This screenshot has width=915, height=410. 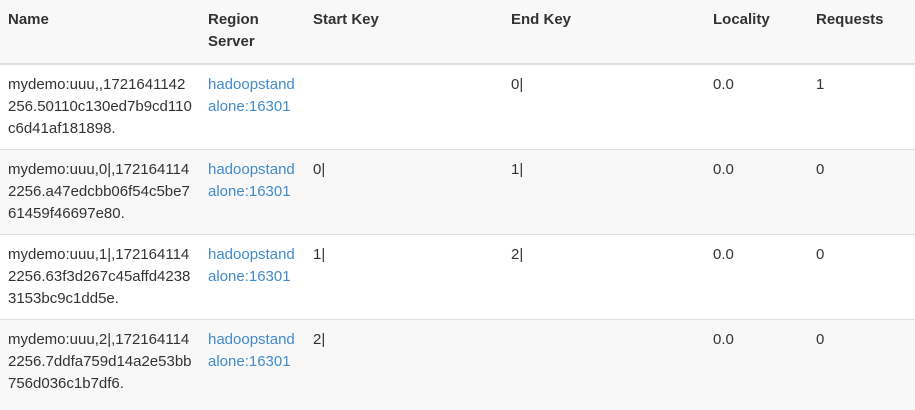 I want to click on column-header-end-key: End Key, so click(x=604, y=32).